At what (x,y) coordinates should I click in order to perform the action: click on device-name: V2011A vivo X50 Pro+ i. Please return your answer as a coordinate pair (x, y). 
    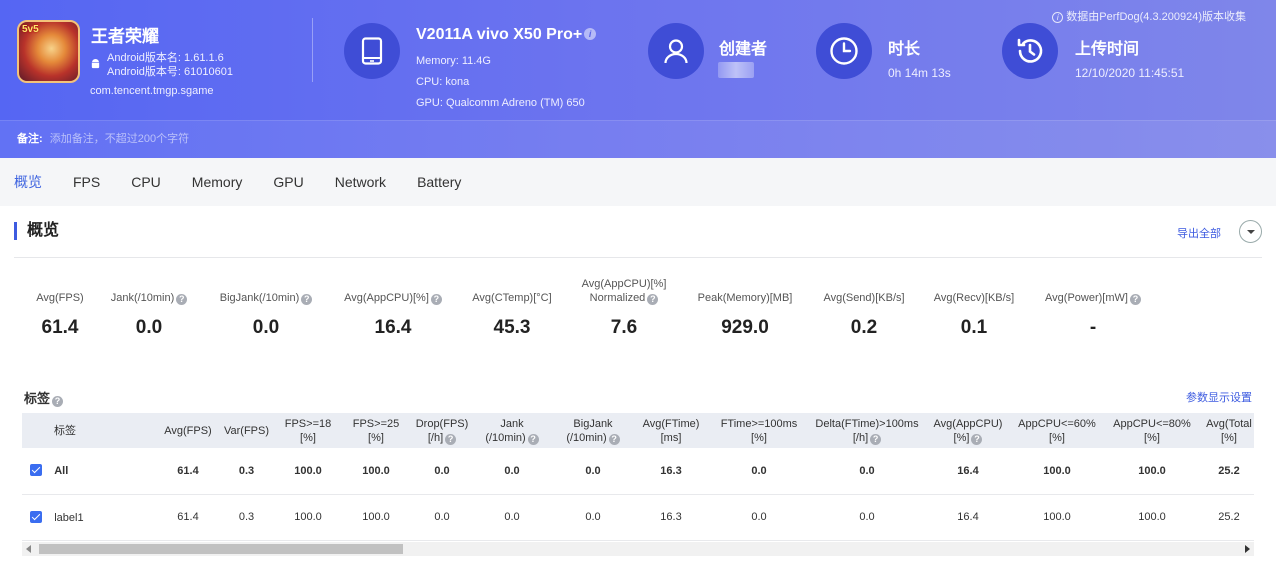
    Looking at the image, I should click on (506, 35).